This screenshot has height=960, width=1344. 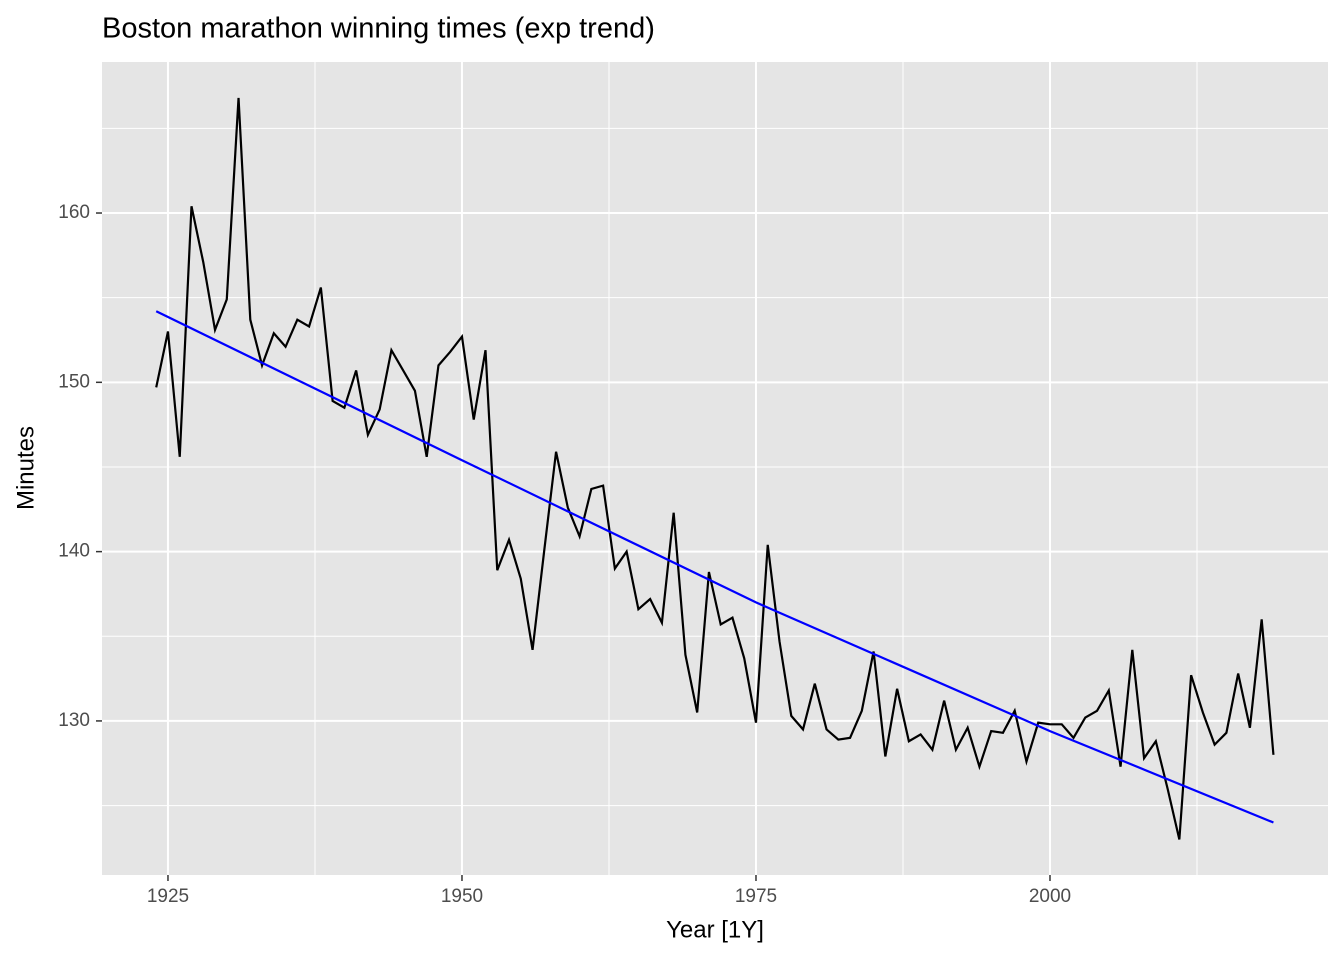 I want to click on x-tick-label: 1975, so click(x=756, y=896).